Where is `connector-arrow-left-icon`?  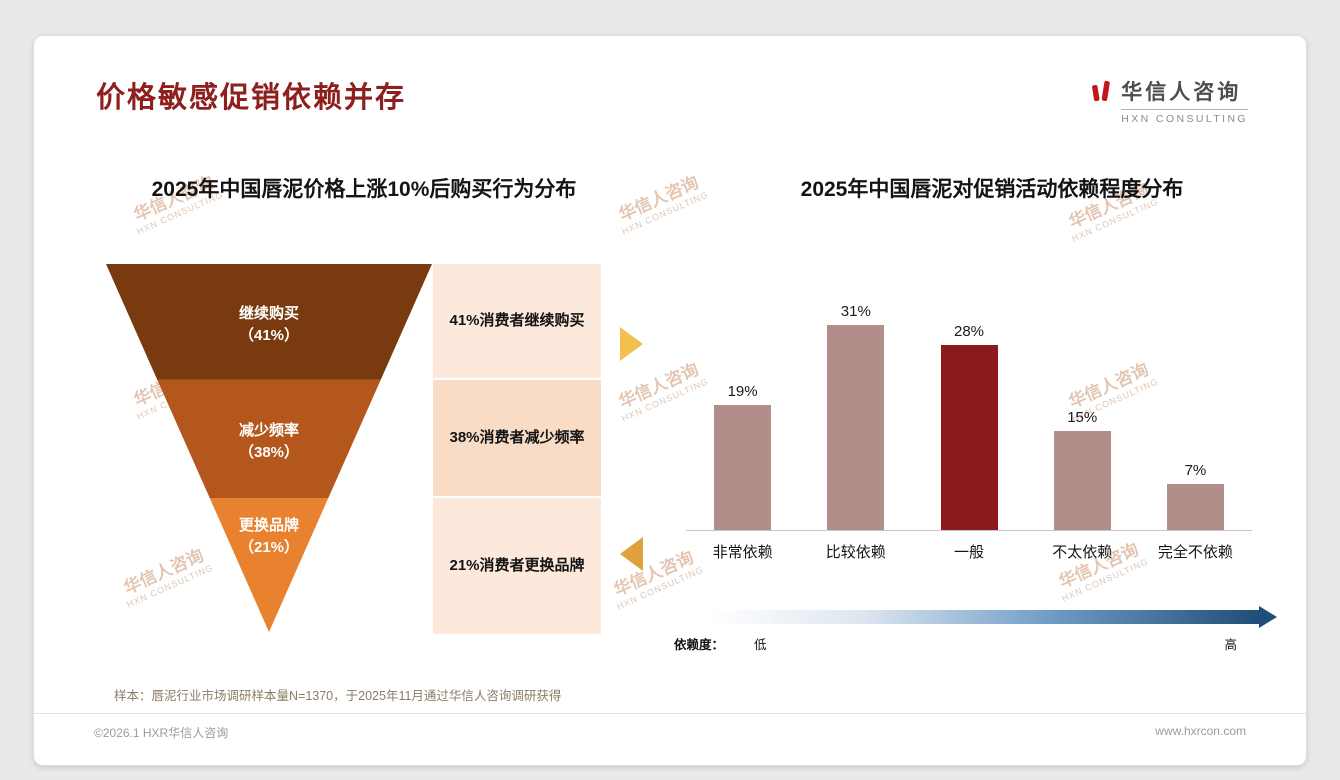
connector-arrow-left-icon is located at coordinates (631, 554).